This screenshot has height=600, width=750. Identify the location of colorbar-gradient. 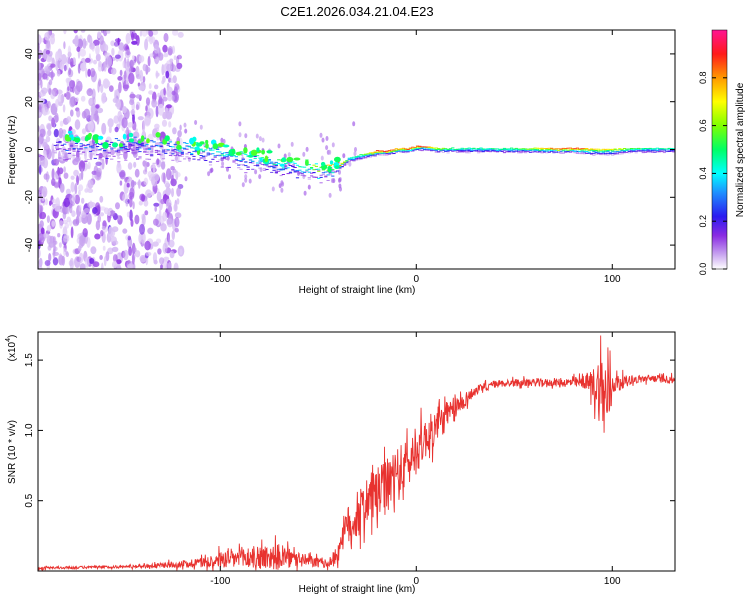
(719, 149).